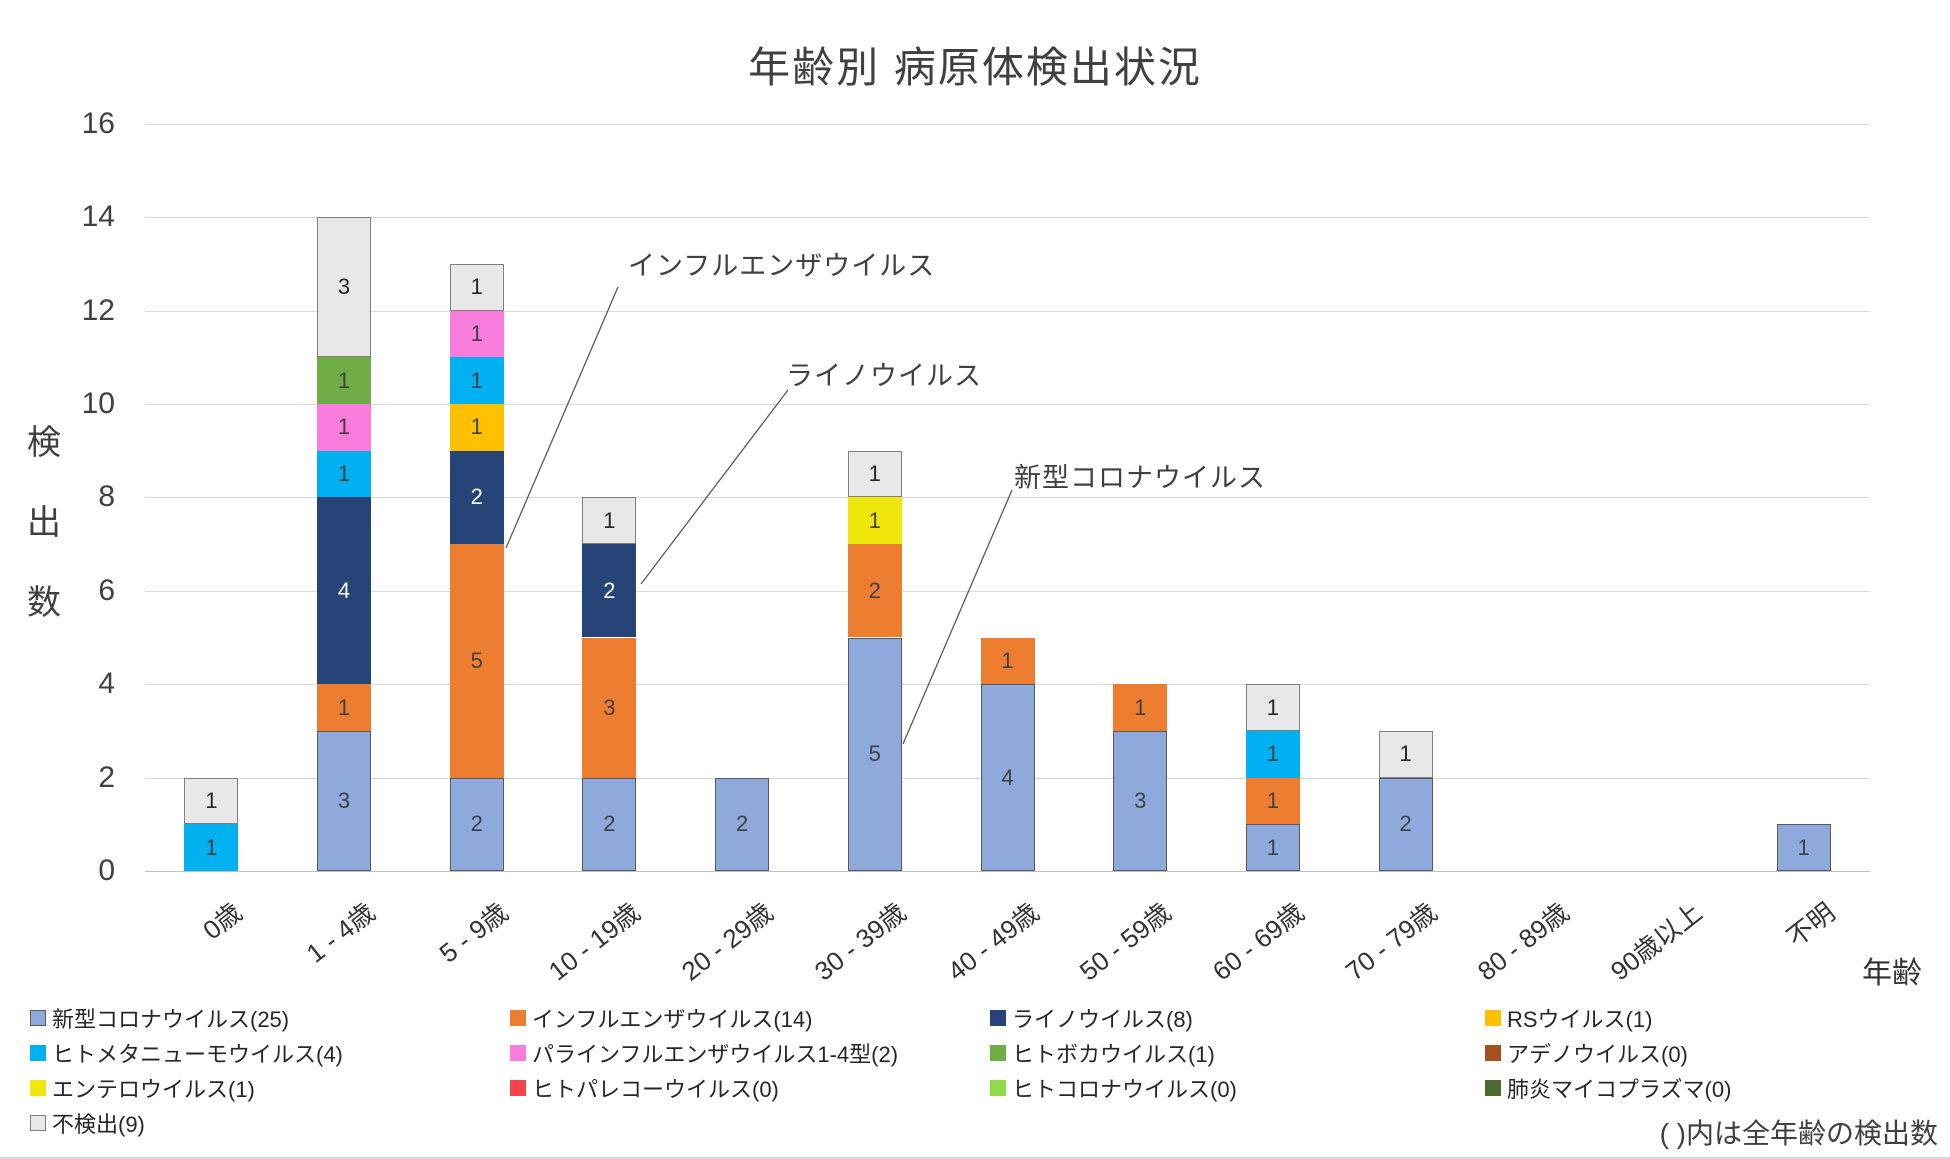 The image size is (1950, 1159). What do you see at coordinates (106, 777) in the screenshot?
I see `y-tick-2: 2` at bounding box center [106, 777].